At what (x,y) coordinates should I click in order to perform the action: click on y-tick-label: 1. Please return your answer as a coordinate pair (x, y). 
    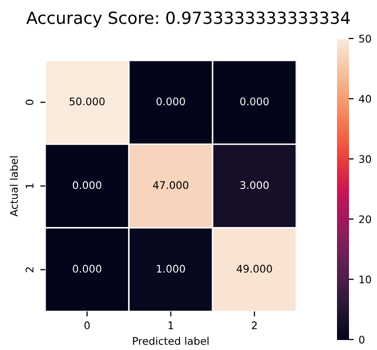
    Looking at the image, I should click on (30, 186).